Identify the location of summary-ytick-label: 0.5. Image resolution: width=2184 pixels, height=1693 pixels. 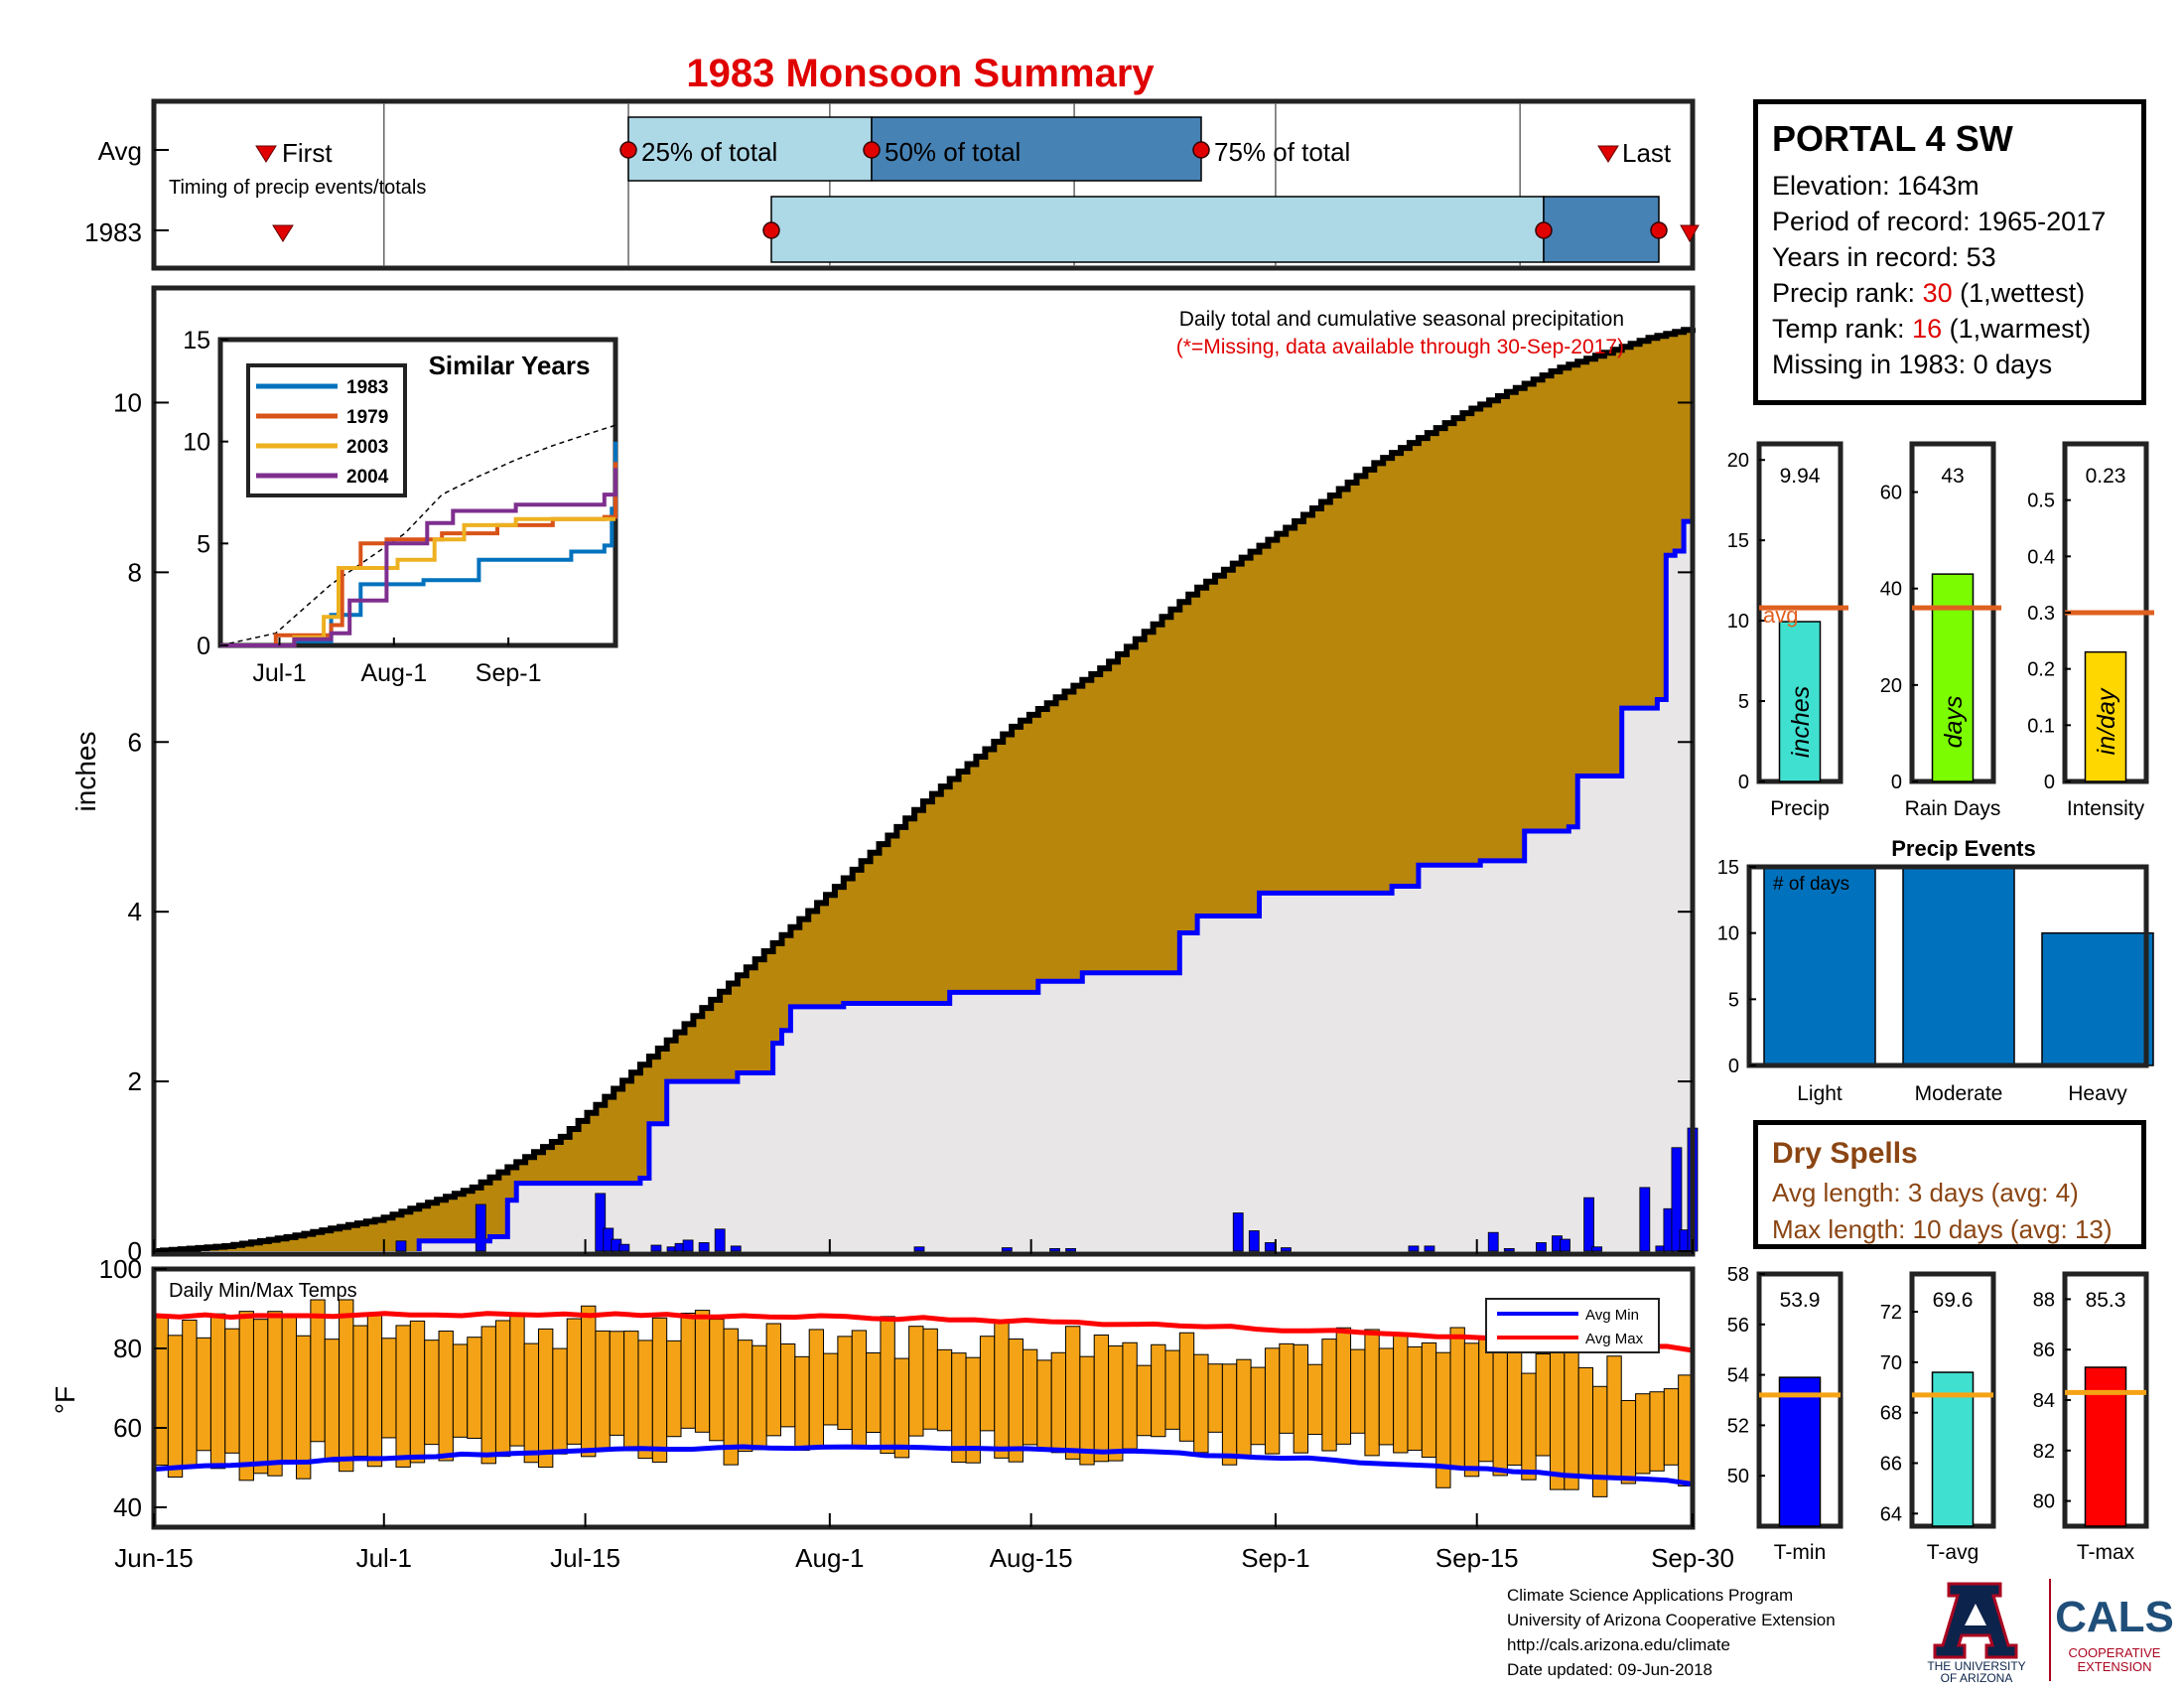
(2041, 501).